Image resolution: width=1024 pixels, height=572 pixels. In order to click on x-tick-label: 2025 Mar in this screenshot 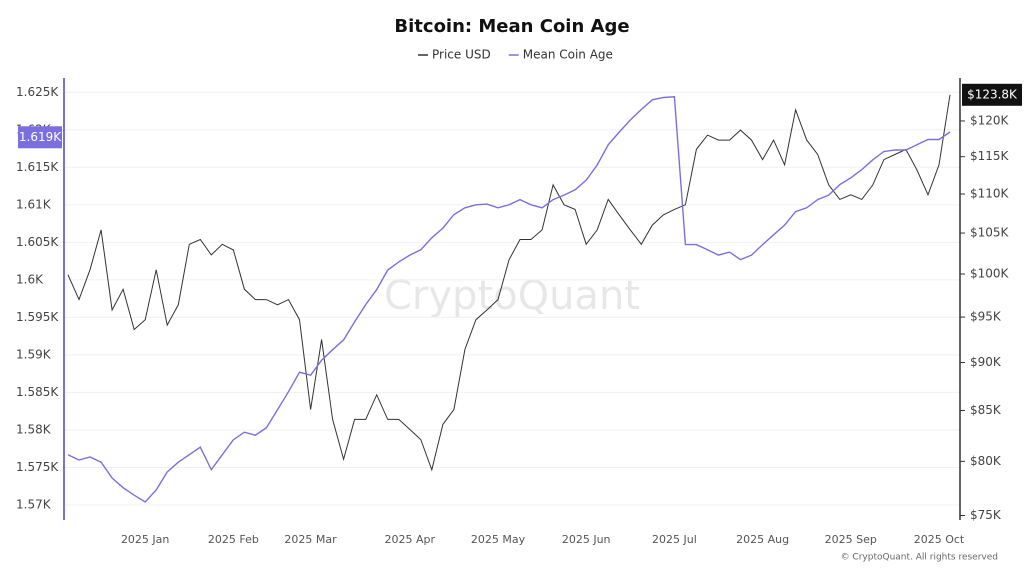, I will do `click(310, 539)`.